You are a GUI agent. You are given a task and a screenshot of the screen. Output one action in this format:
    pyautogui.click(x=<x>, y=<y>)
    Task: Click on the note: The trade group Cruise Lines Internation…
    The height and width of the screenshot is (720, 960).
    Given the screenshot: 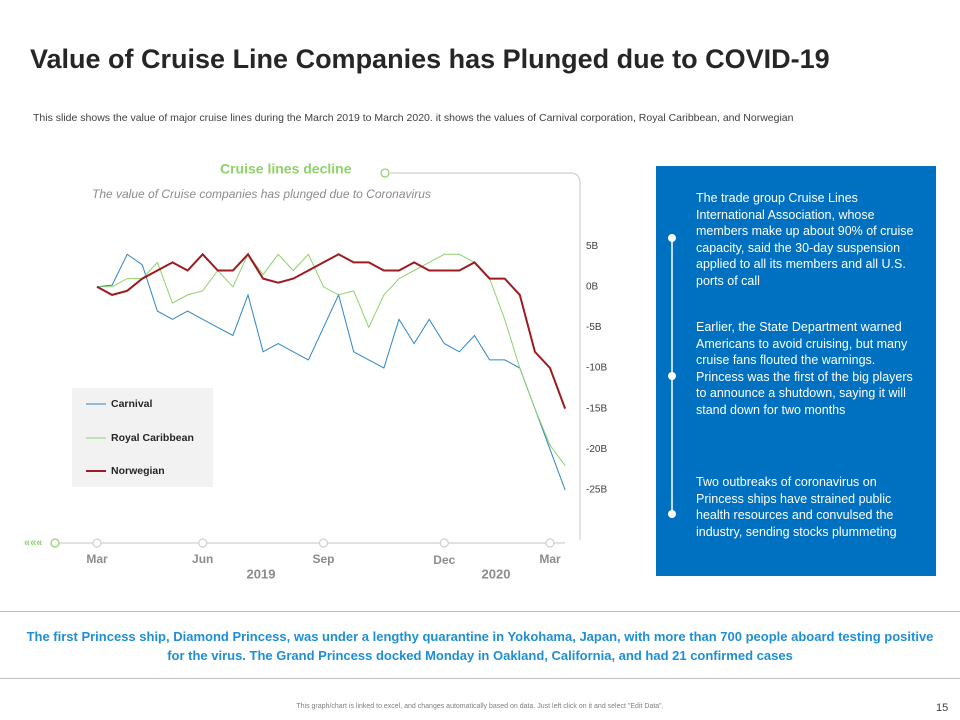 What is the action you would take?
    pyautogui.click(x=805, y=239)
    